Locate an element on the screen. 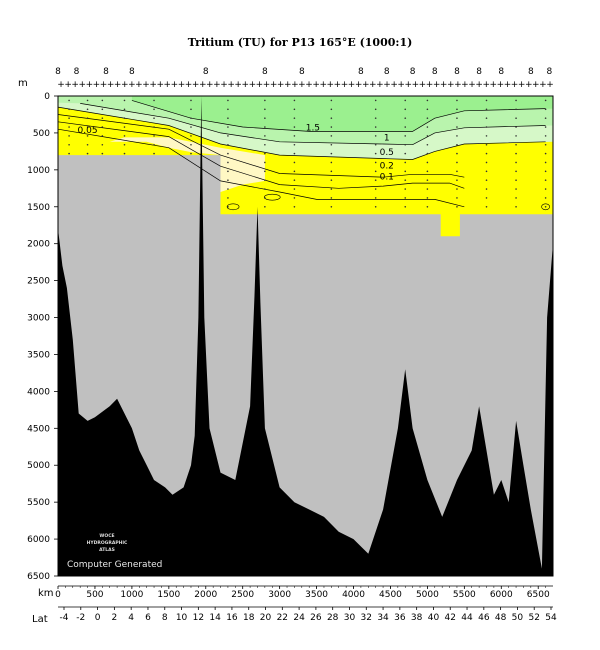 The height and width of the screenshot is (650, 600). contour-label: 1 is located at coordinates (387, 138).